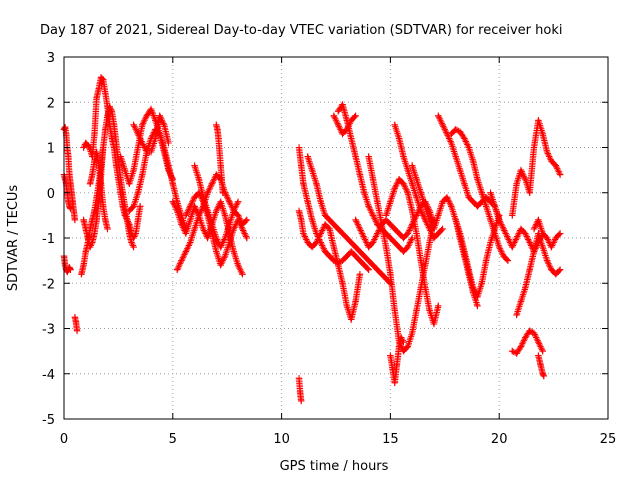 The width and height of the screenshot is (640, 480). Describe the element at coordinates (412, 251) in the screenshot. I see `series-arc25` at that location.